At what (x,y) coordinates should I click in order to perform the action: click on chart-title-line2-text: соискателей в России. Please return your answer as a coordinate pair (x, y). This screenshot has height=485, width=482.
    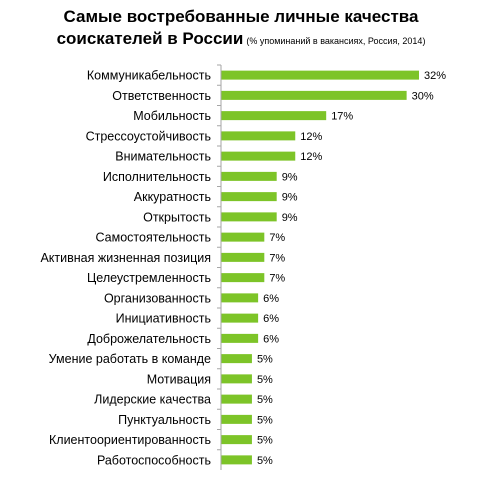
    Looking at the image, I should click on (150, 38).